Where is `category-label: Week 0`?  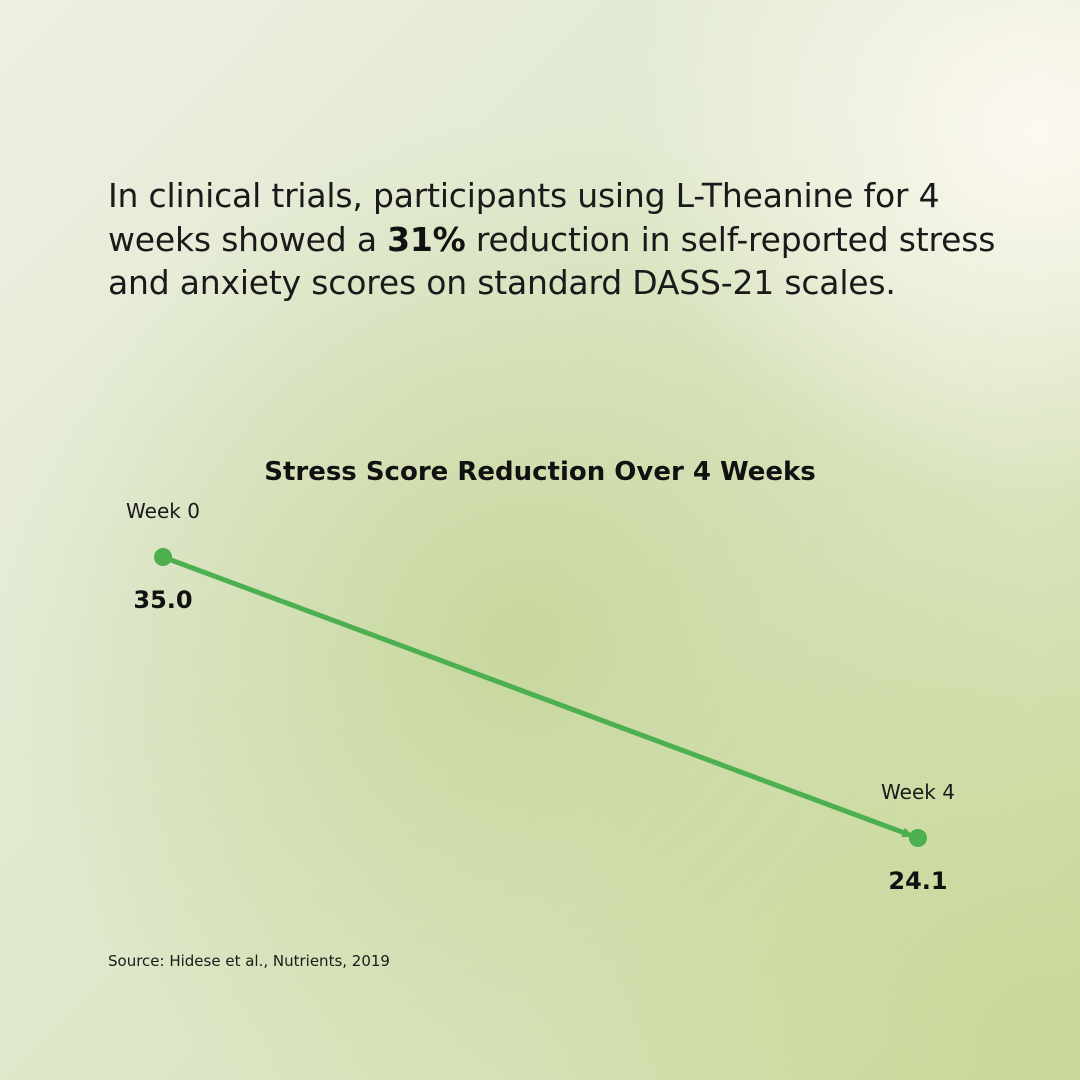
category-label: Week 0 is located at coordinates (163, 511).